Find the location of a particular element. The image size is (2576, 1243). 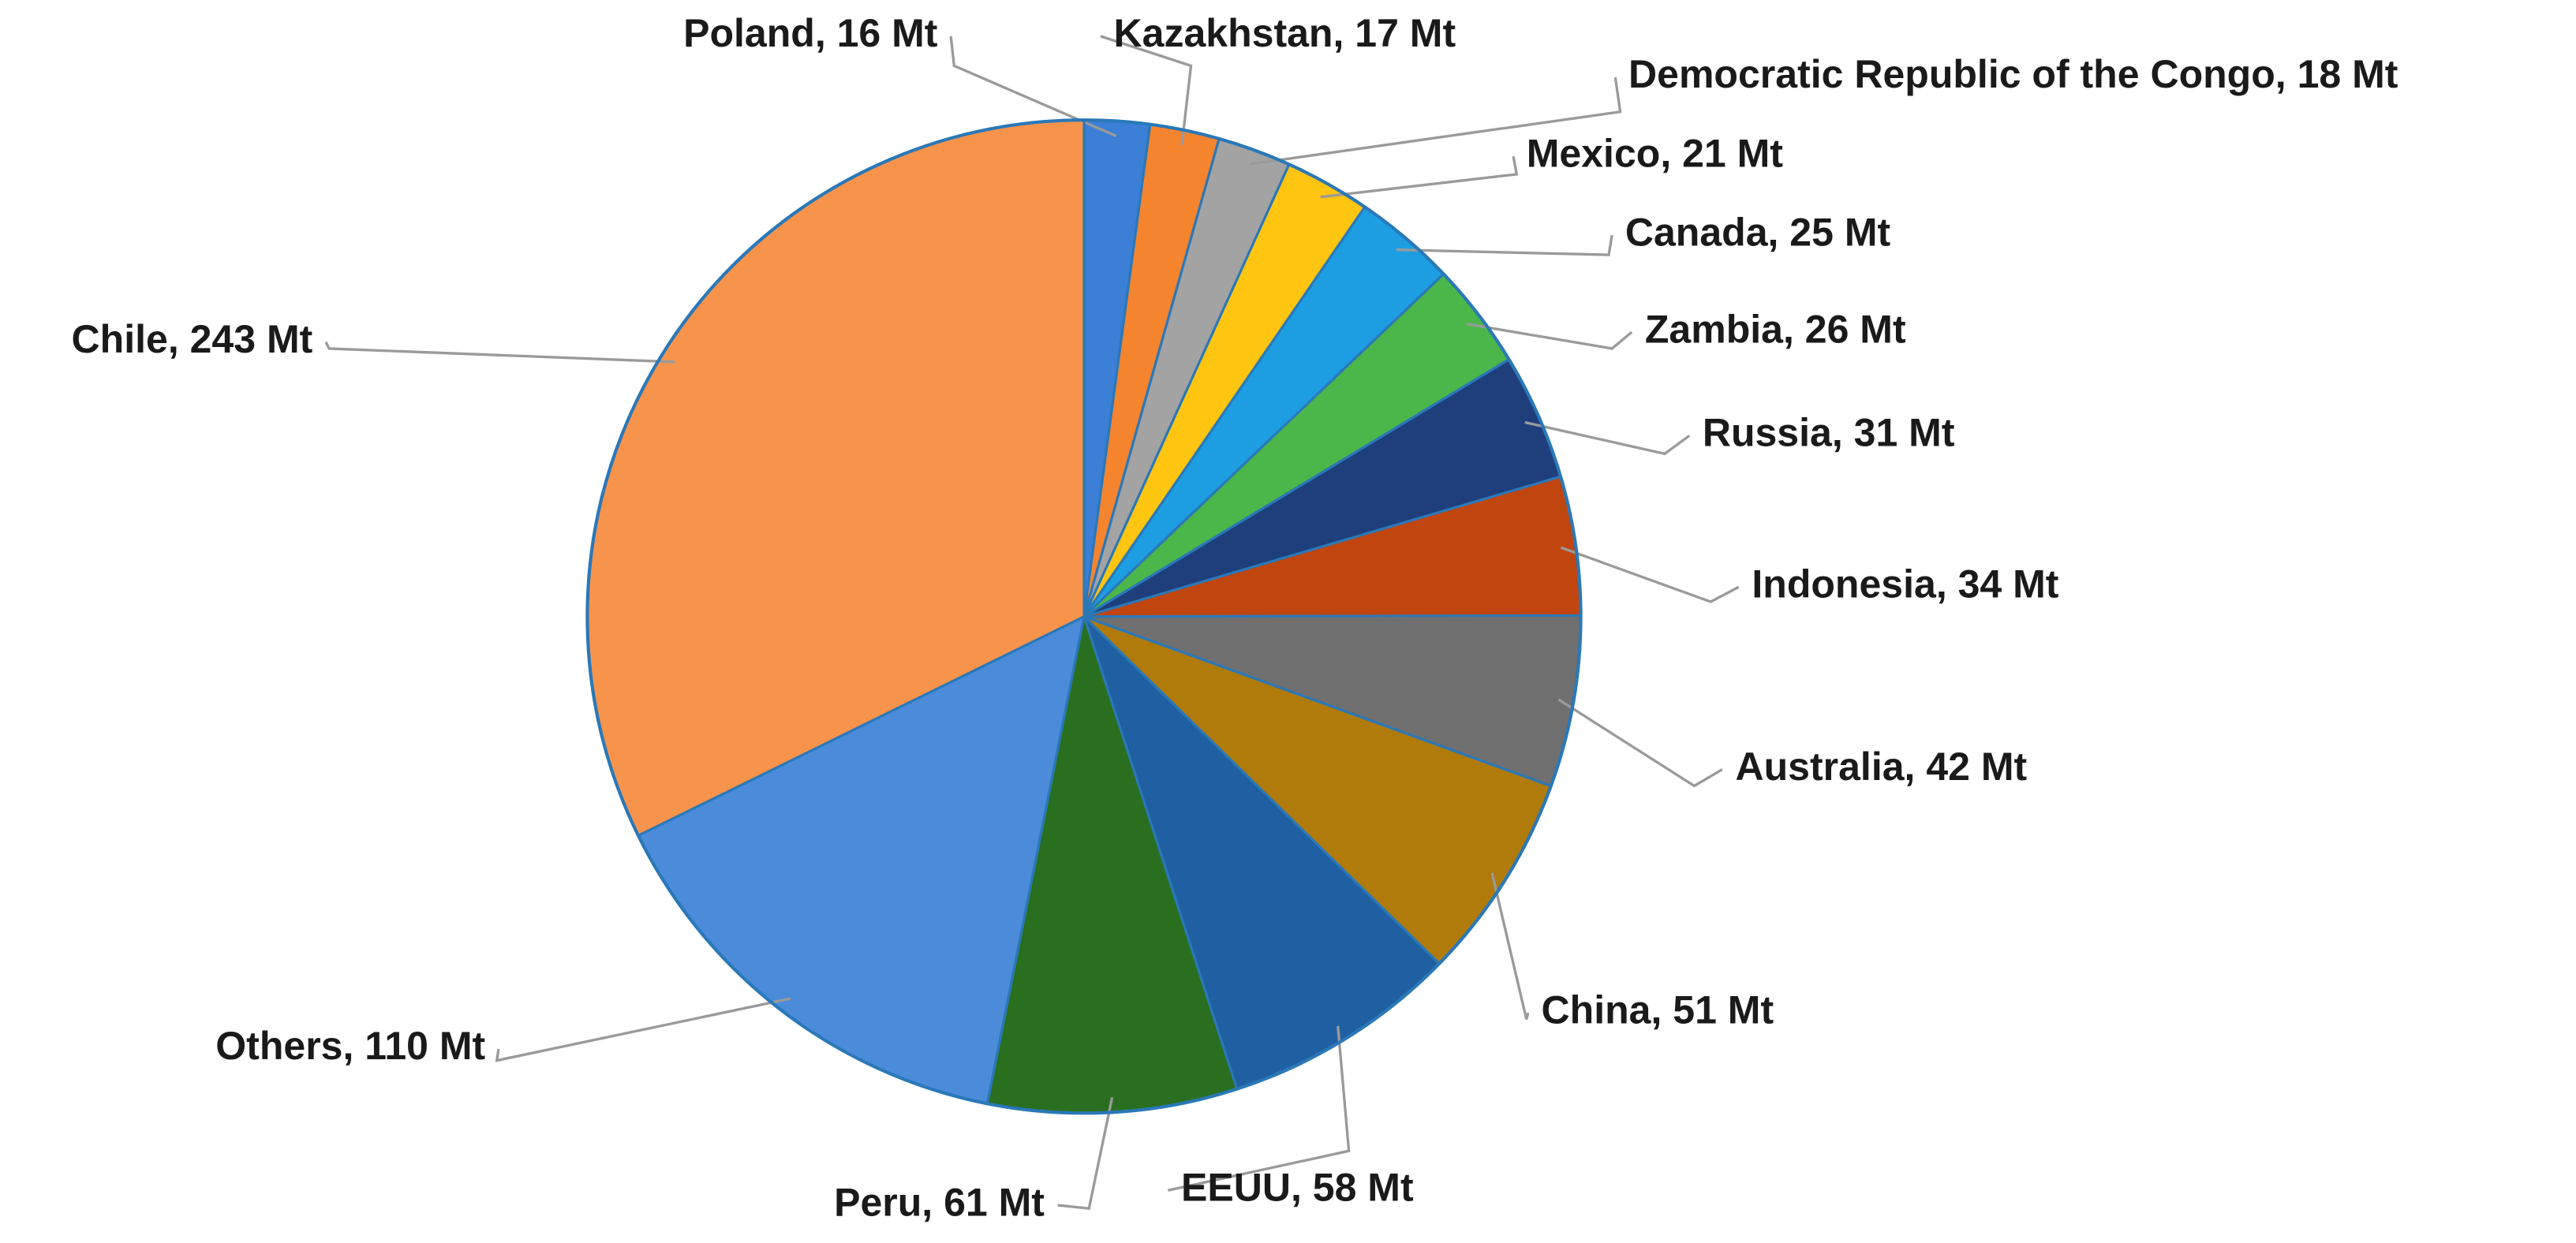

data-label: Kazakhstan, 17 Mt is located at coordinates (1285, 33).